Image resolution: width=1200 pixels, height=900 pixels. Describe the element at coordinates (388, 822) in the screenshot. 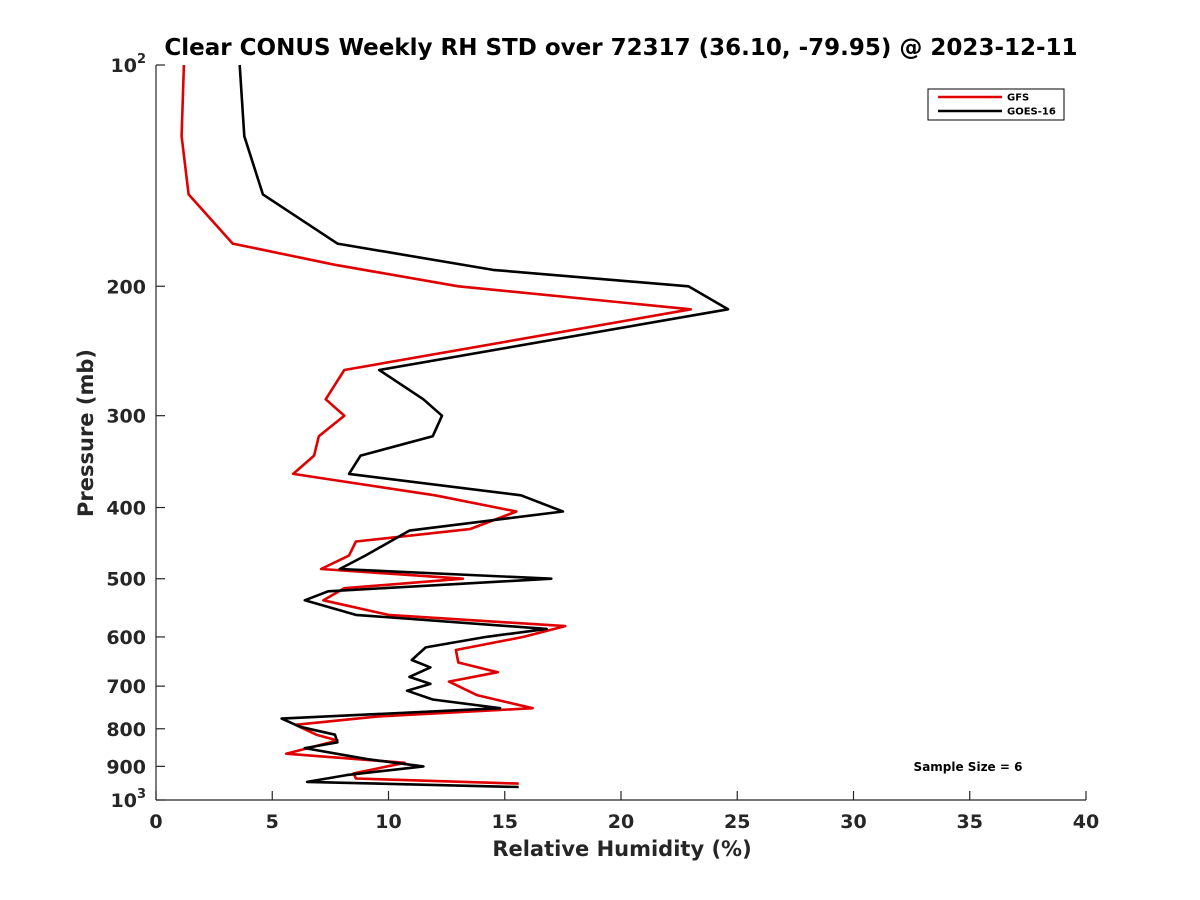

I see `x-tick-label: 10` at that location.